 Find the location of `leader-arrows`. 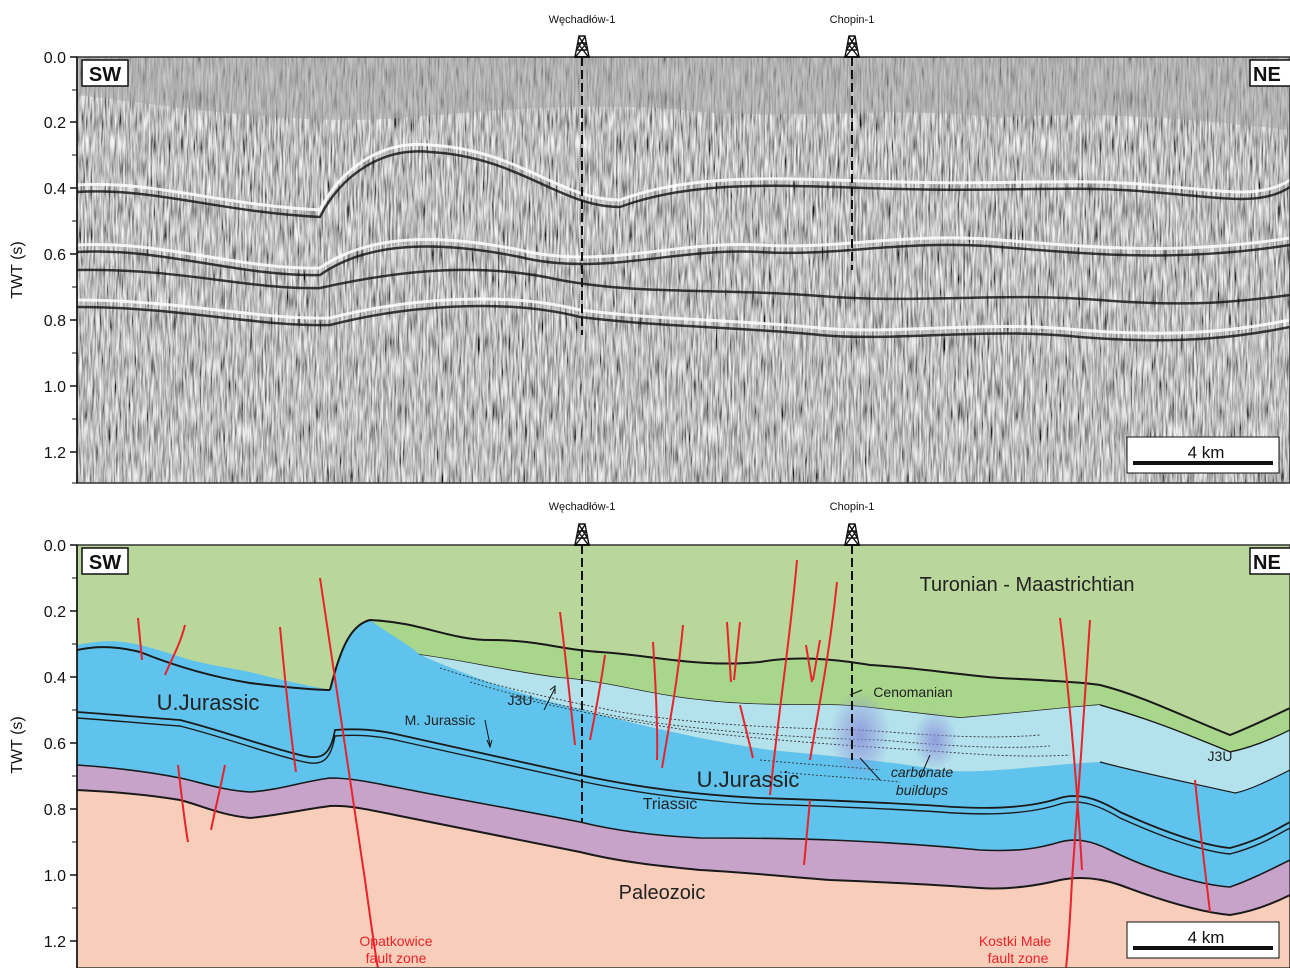

leader-arrows is located at coordinates (707, 732).